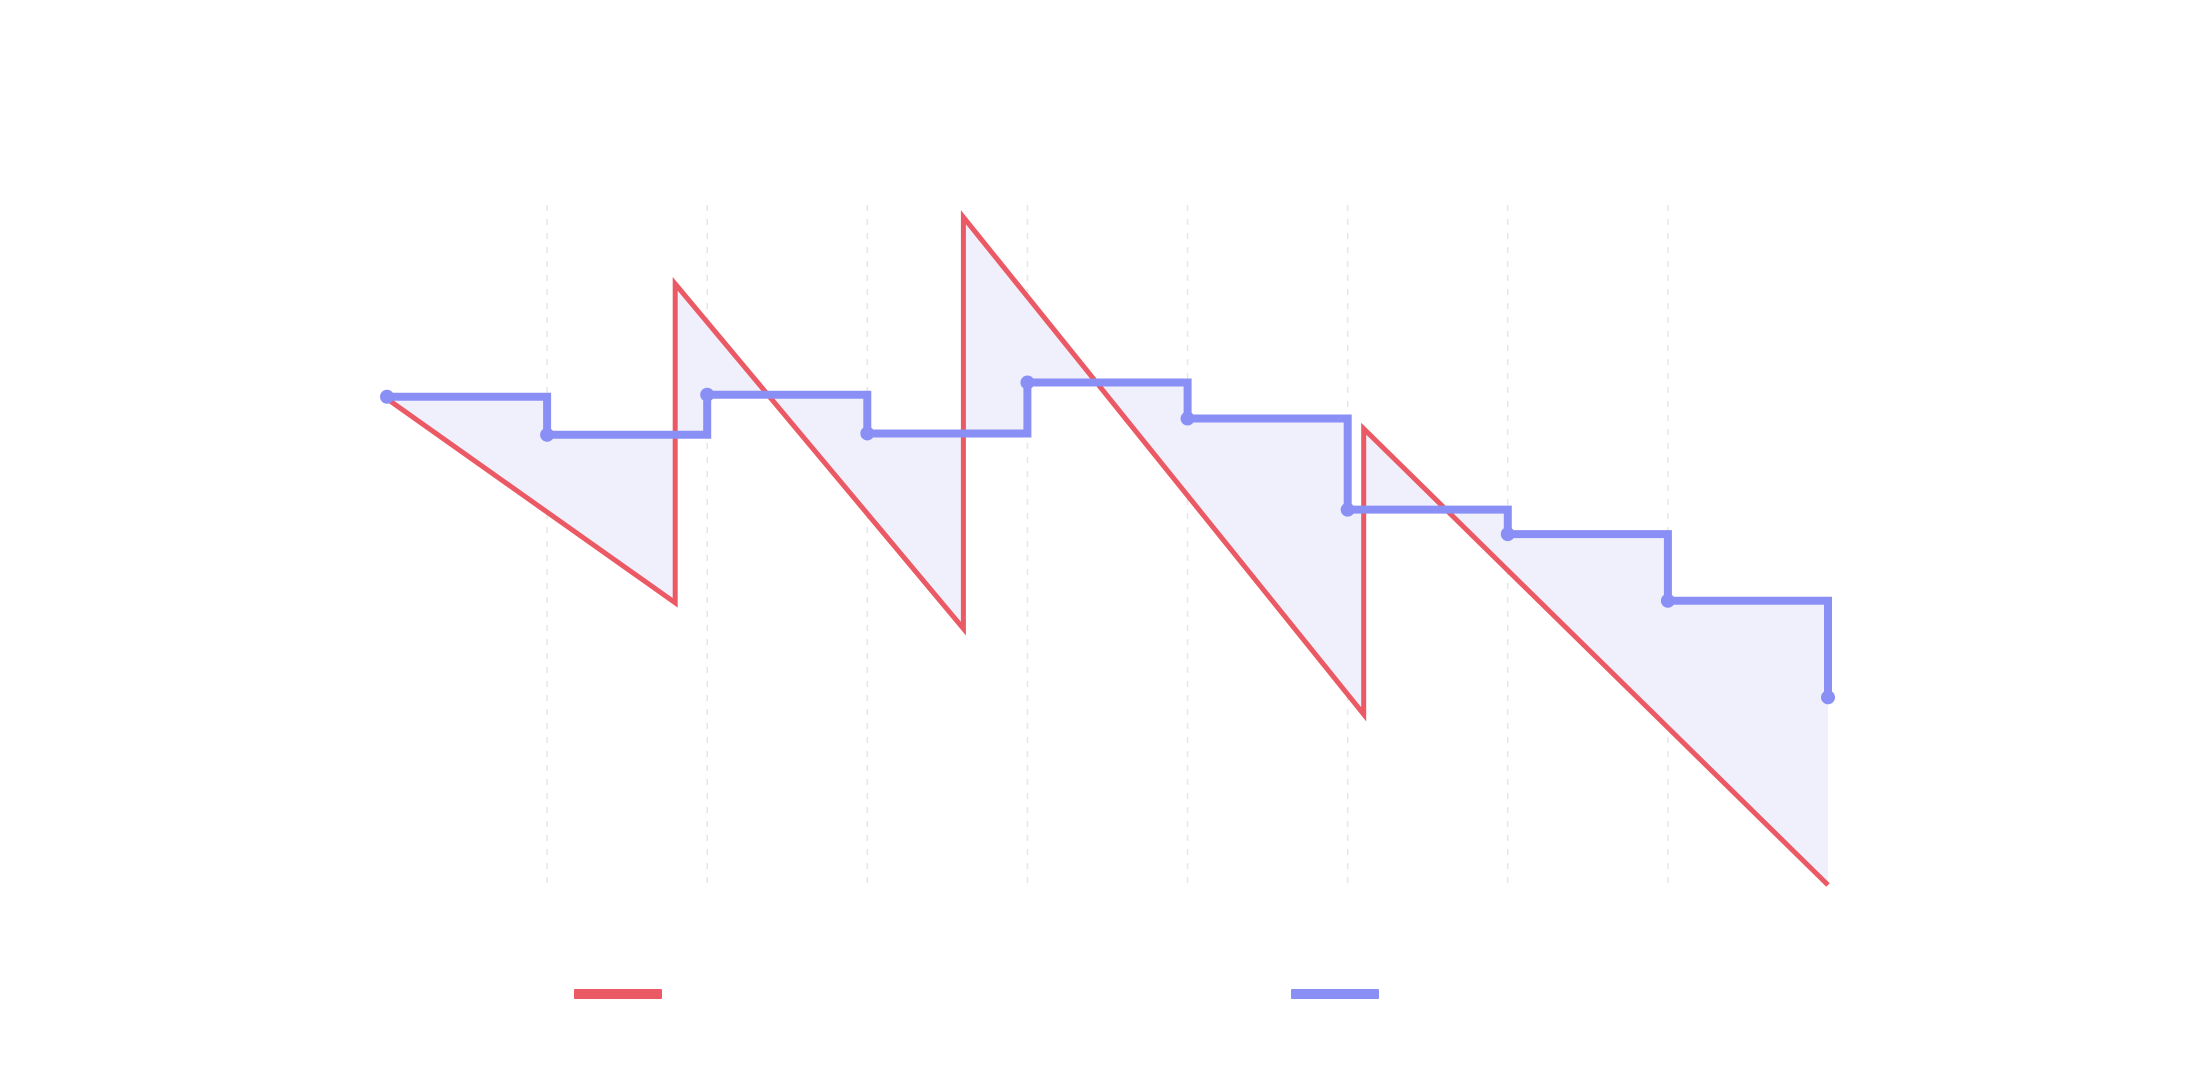  I want to click on legend, so click(976, 994).